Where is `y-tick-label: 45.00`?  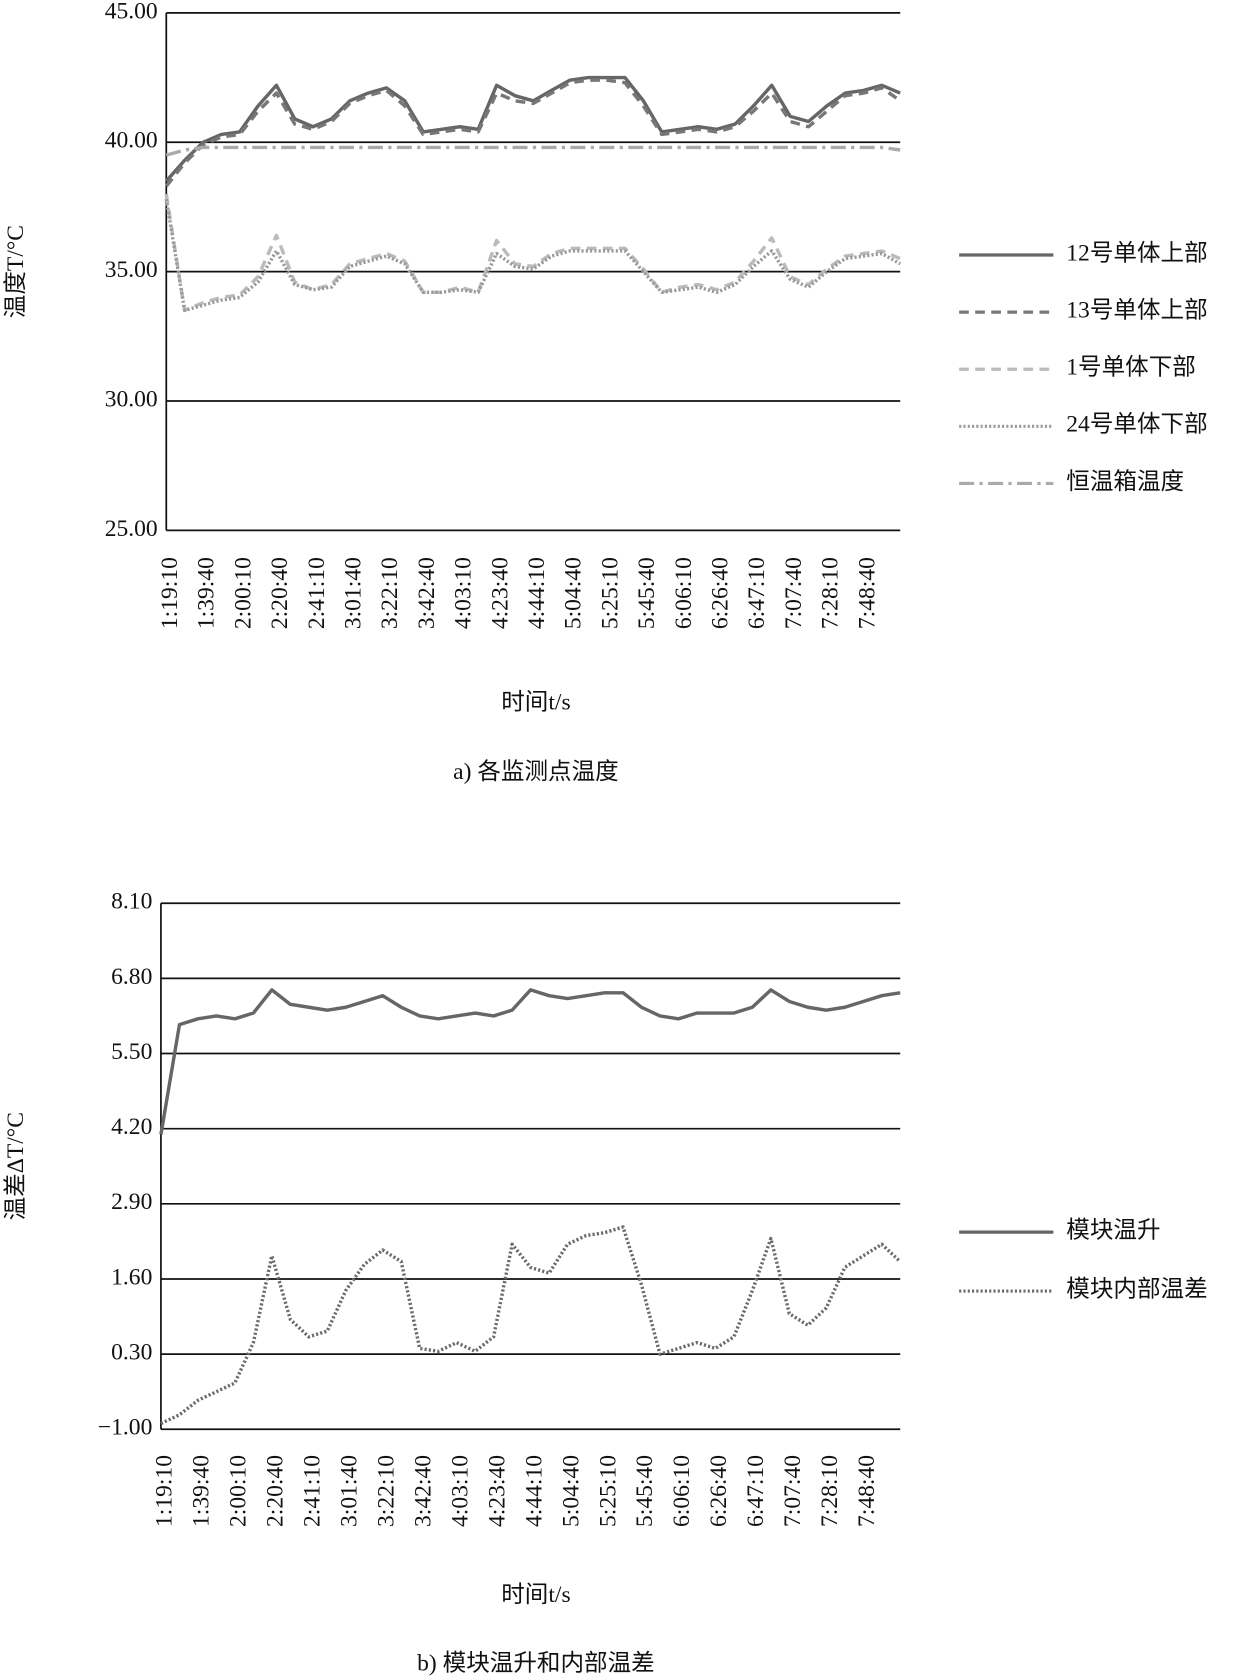 y-tick-label: 45.00 is located at coordinates (131, 12).